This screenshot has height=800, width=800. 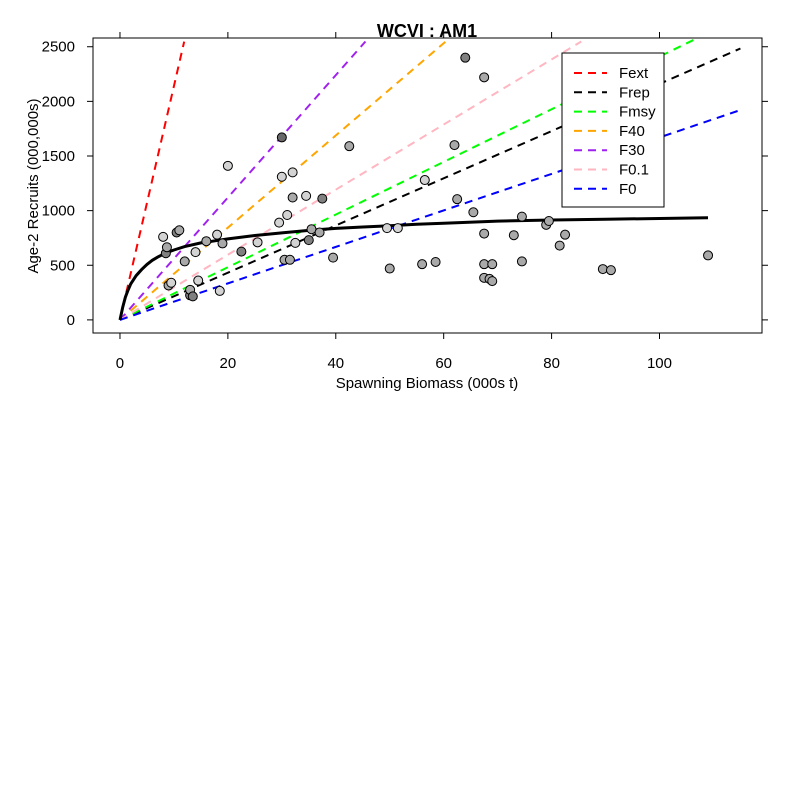 I want to click on x-tick-label: 80, so click(x=551, y=363).